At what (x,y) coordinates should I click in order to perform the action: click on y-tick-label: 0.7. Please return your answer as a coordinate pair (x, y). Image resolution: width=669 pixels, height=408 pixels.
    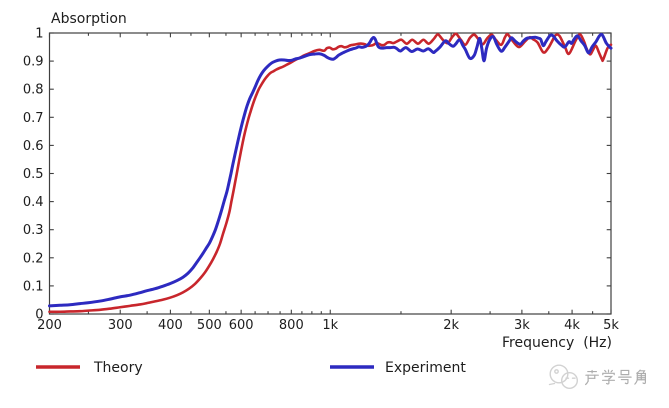
    Looking at the image, I should click on (33, 118).